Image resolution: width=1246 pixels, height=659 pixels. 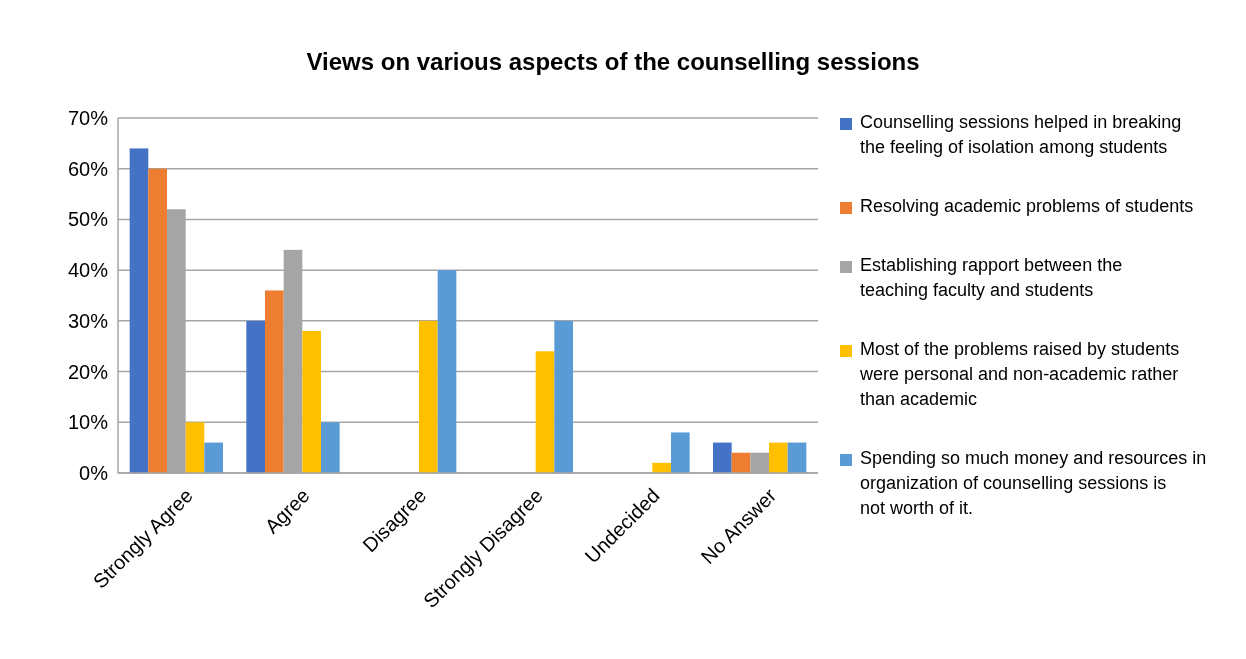 What do you see at coordinates (88, 270) in the screenshot?
I see `y-tick-label: 40%` at bounding box center [88, 270].